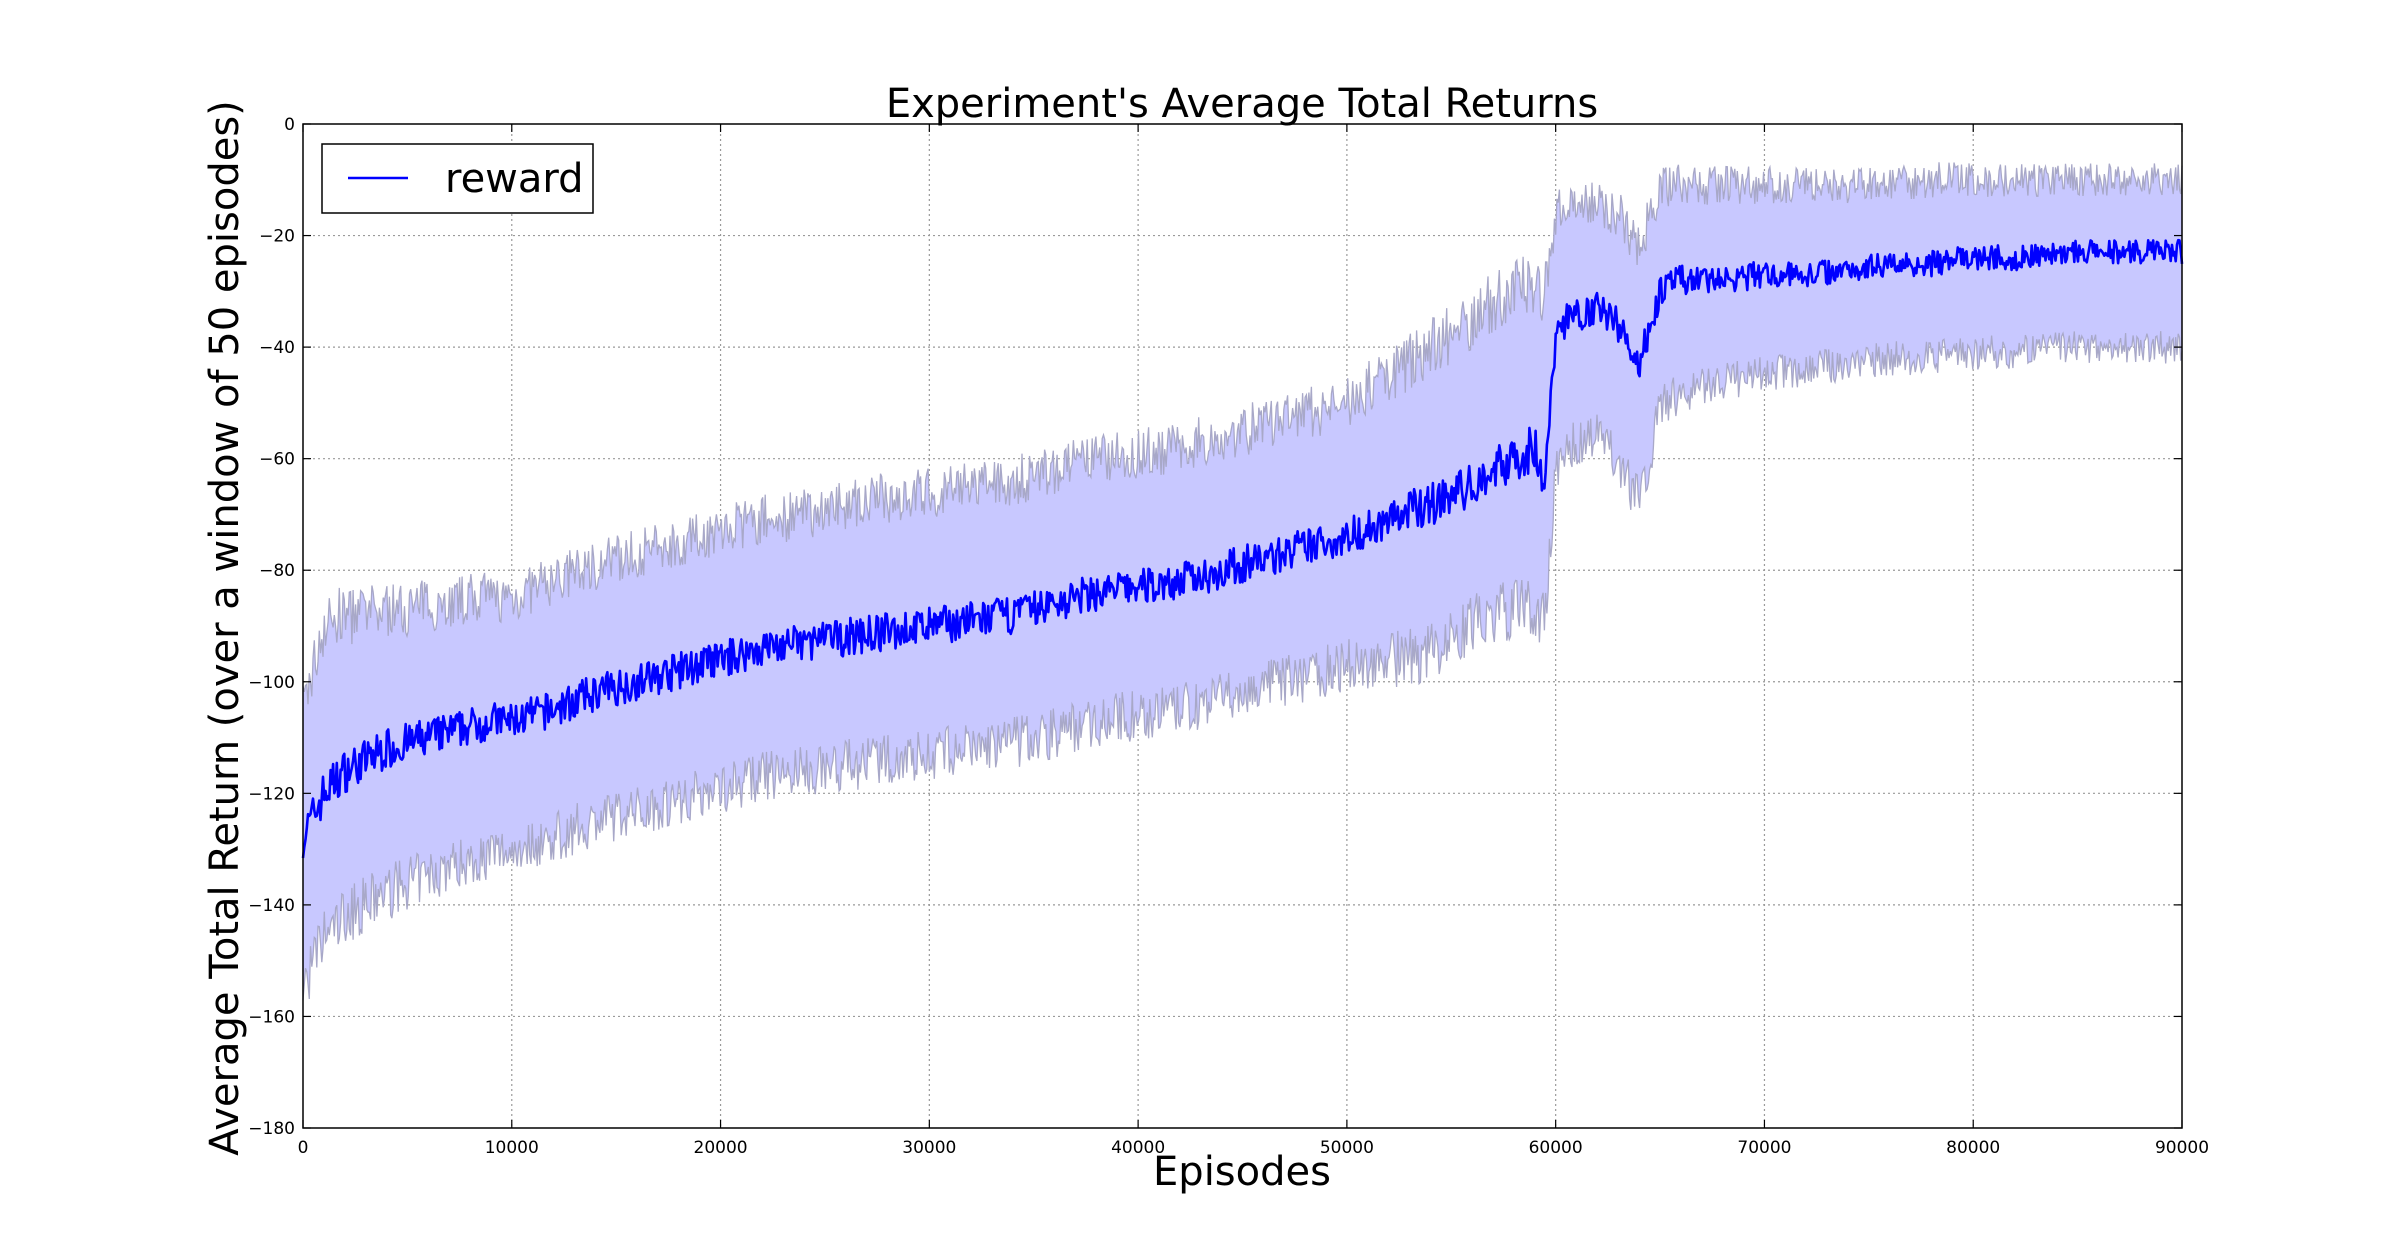 The height and width of the screenshot is (1247, 2400). I want to click on x-tick-label: 70000, so click(1764, 1148).